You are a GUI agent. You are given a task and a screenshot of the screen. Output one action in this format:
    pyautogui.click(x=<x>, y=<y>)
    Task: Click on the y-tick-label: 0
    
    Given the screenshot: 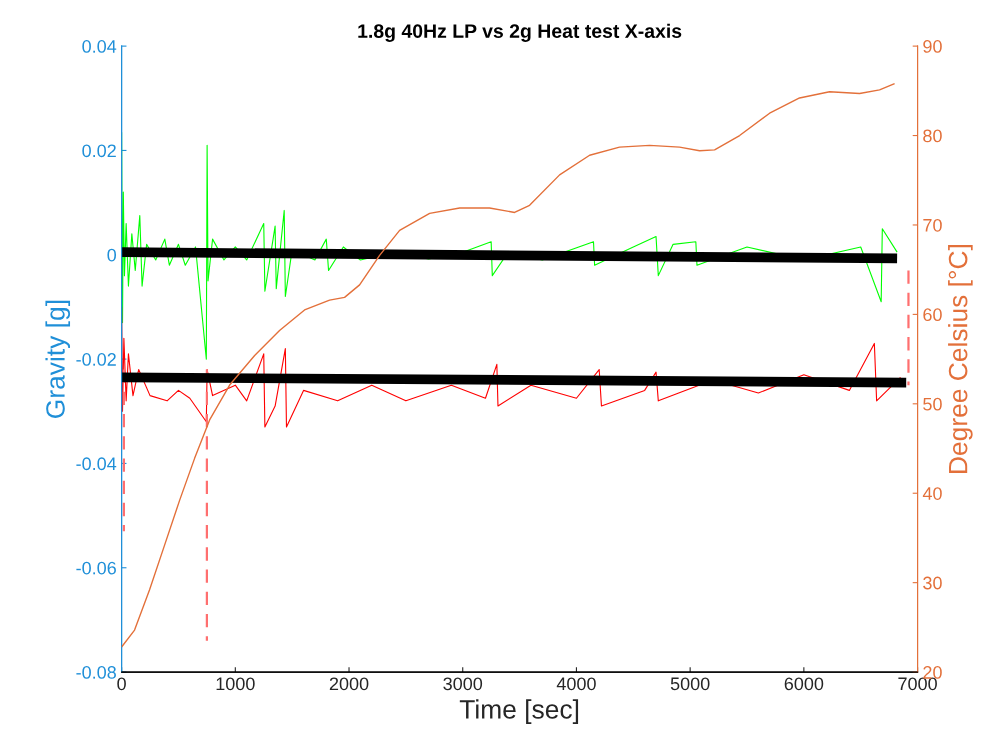 What is the action you would take?
    pyautogui.click(x=112, y=255)
    